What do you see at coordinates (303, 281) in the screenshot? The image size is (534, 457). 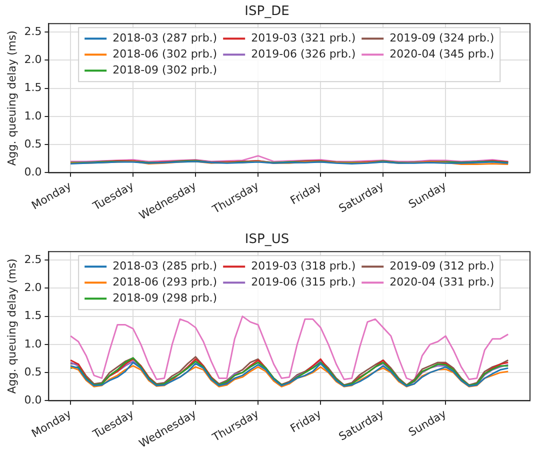 I see `legend-label: 2019-06 (315 prb.)` at bounding box center [303, 281].